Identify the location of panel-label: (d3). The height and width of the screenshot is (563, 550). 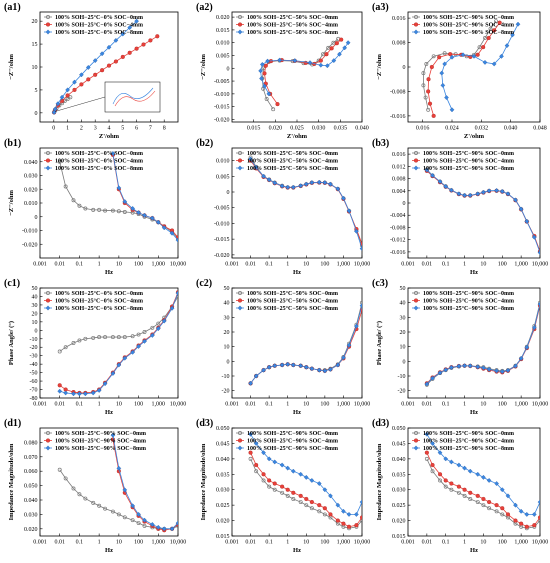
(204, 423).